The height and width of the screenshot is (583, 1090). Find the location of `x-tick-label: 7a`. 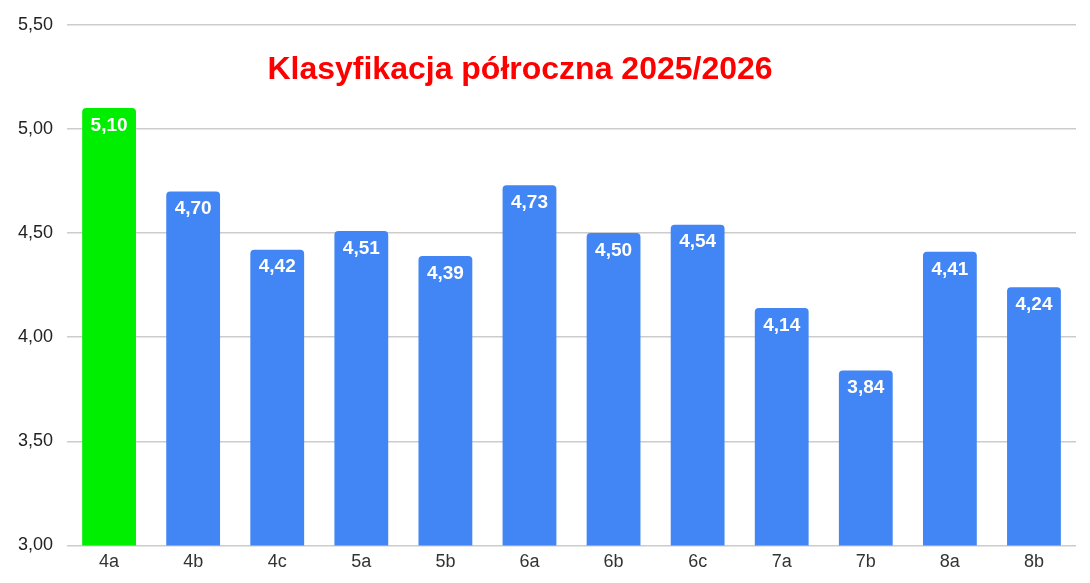

x-tick-label: 7a is located at coordinates (782, 561).